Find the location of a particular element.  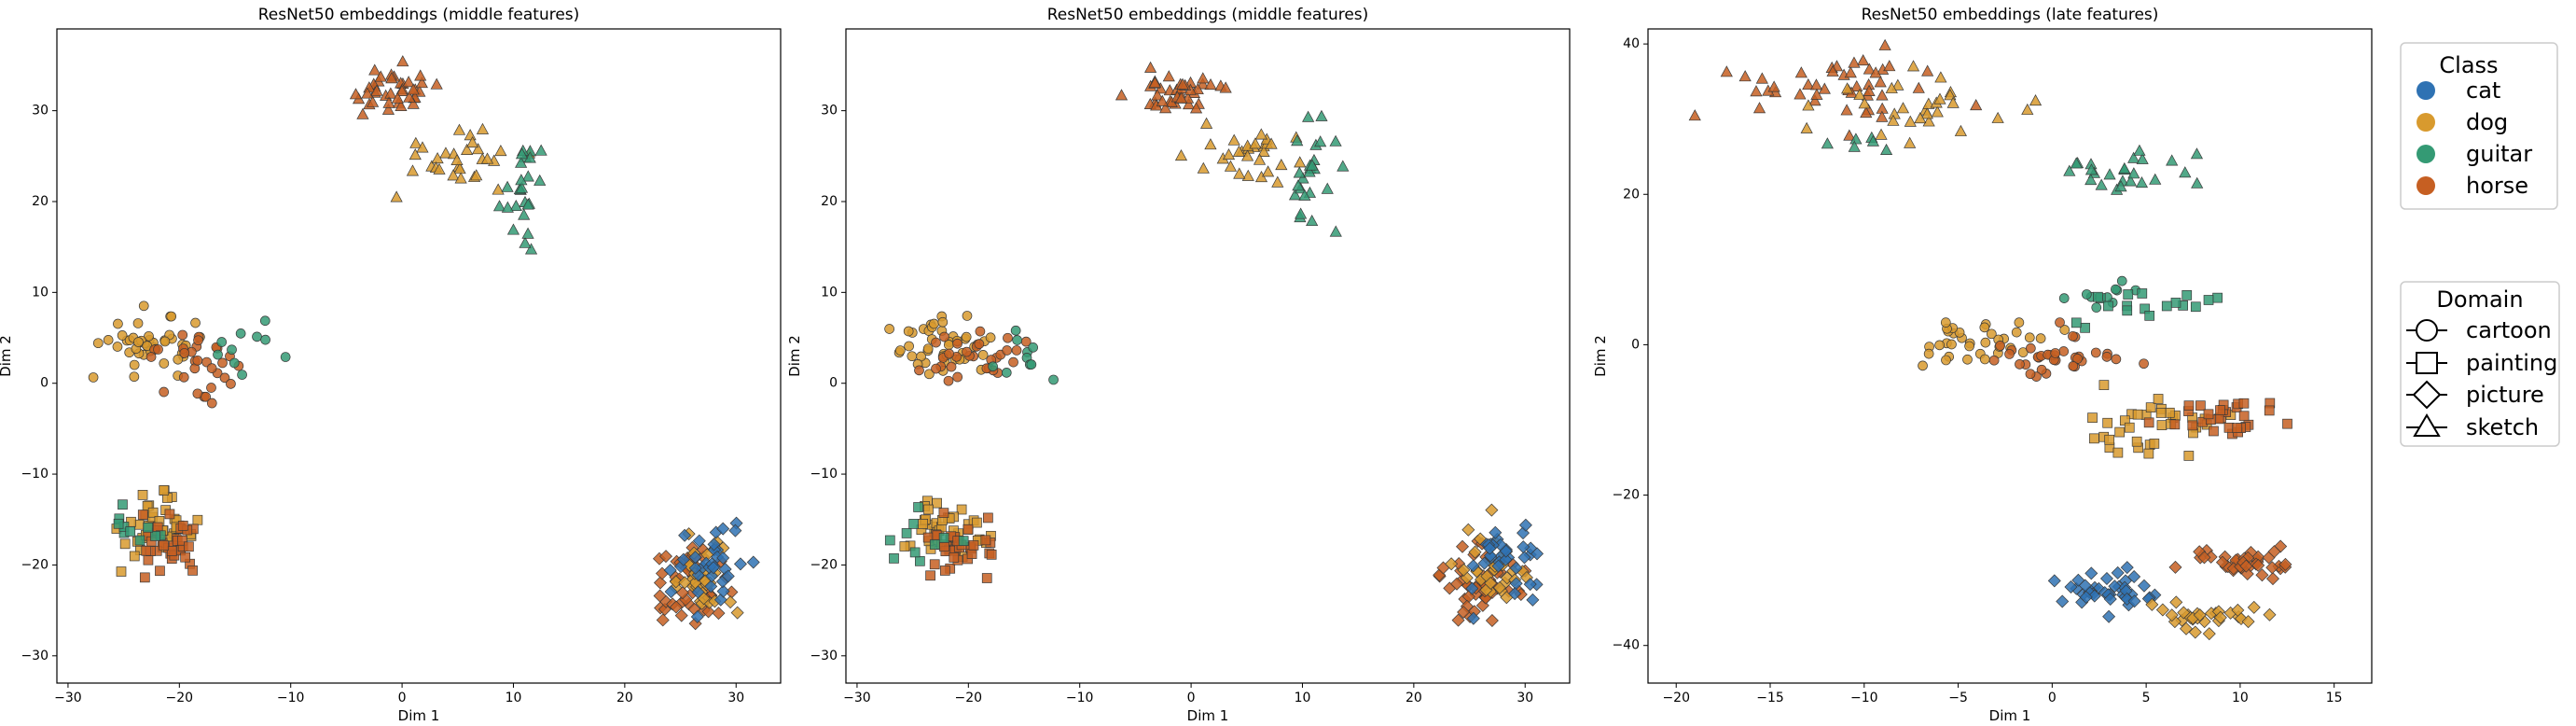

x-axis-label: Dim 1 is located at coordinates (419, 716).